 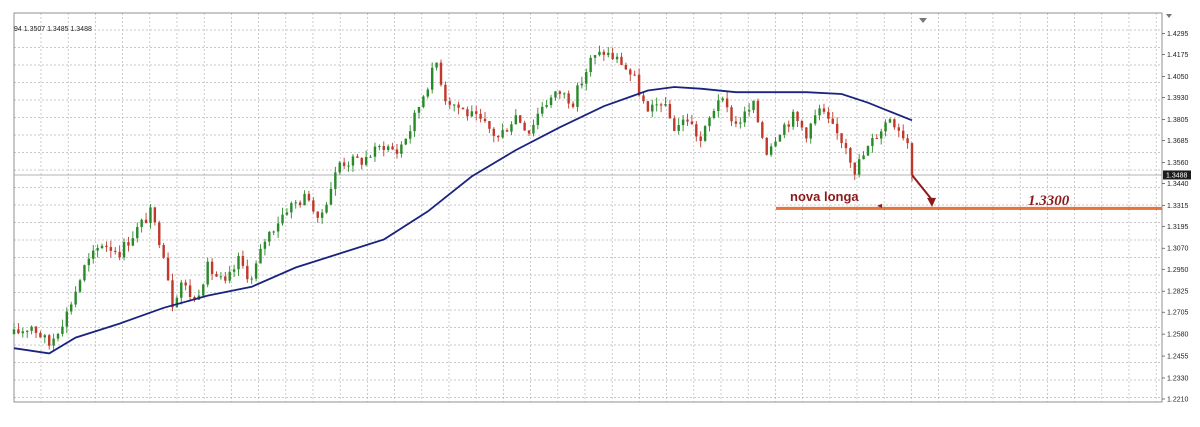 I want to click on y-tick-label: 1.4295, so click(x=1178, y=34).